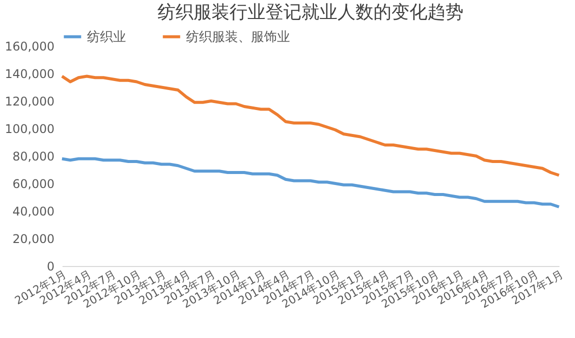 This screenshot has width=575, height=338. What do you see at coordinates (33, 157) in the screenshot?
I see `y-tick-label: 80,000` at bounding box center [33, 157].